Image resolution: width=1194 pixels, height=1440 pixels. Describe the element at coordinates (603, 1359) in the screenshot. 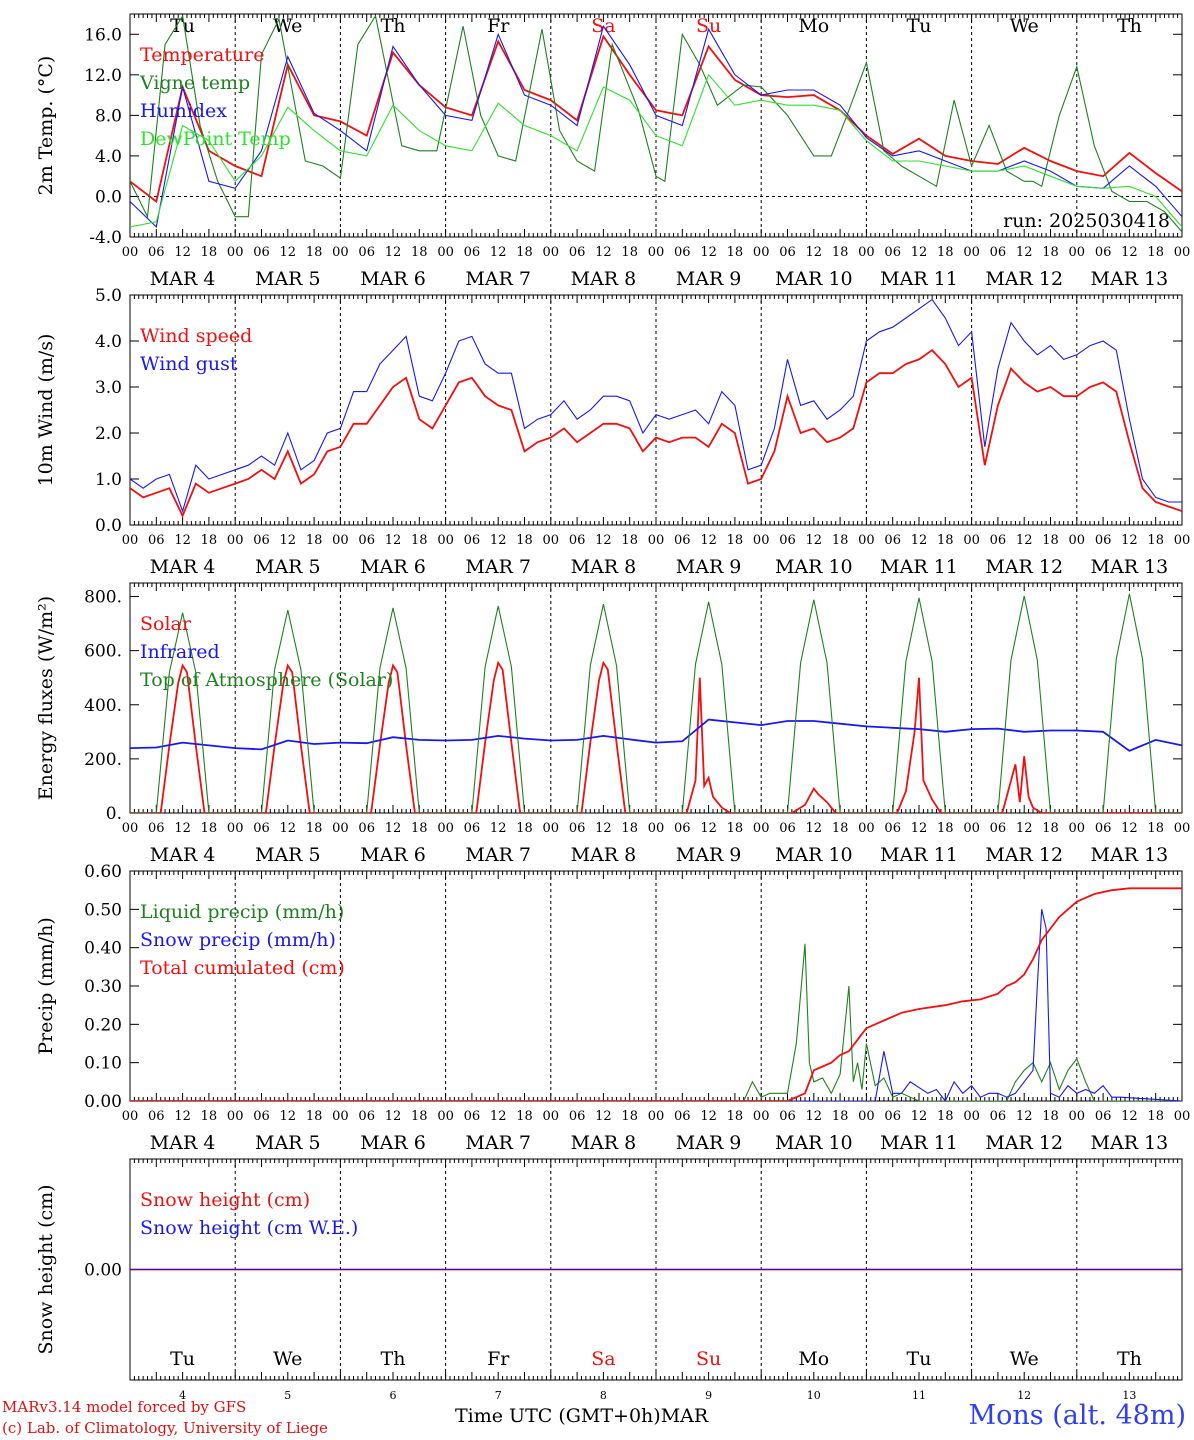

I see `weekday-label: Sa` at that location.